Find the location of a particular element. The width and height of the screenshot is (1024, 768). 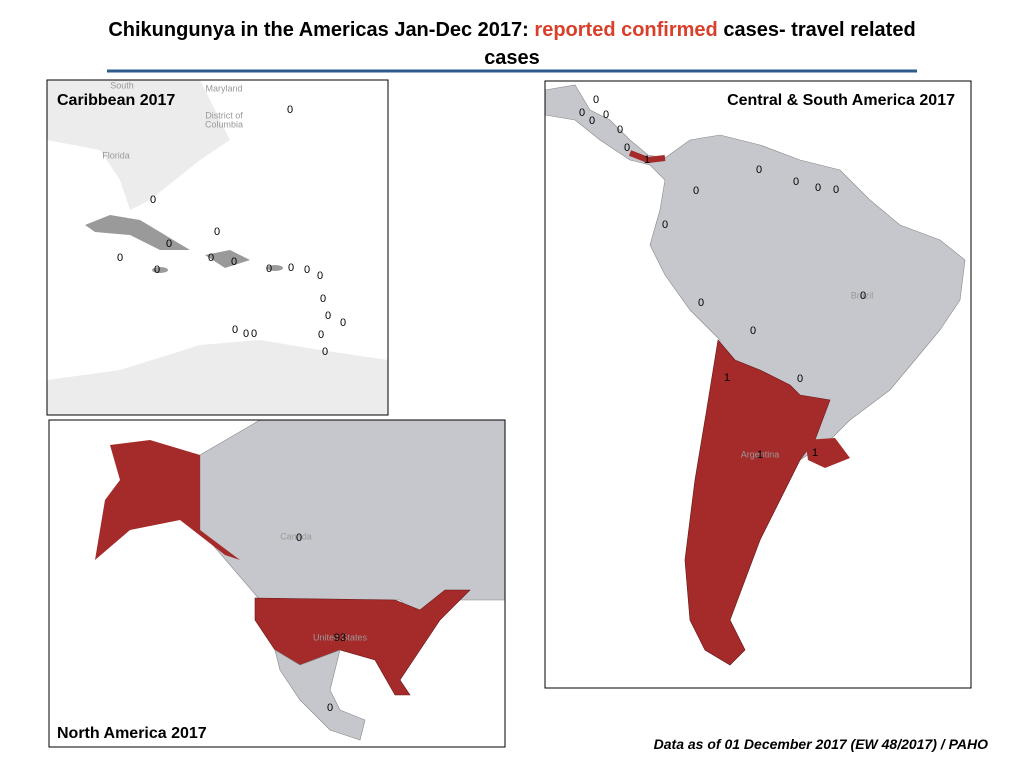

place-label: Columbia is located at coordinates (224, 124).